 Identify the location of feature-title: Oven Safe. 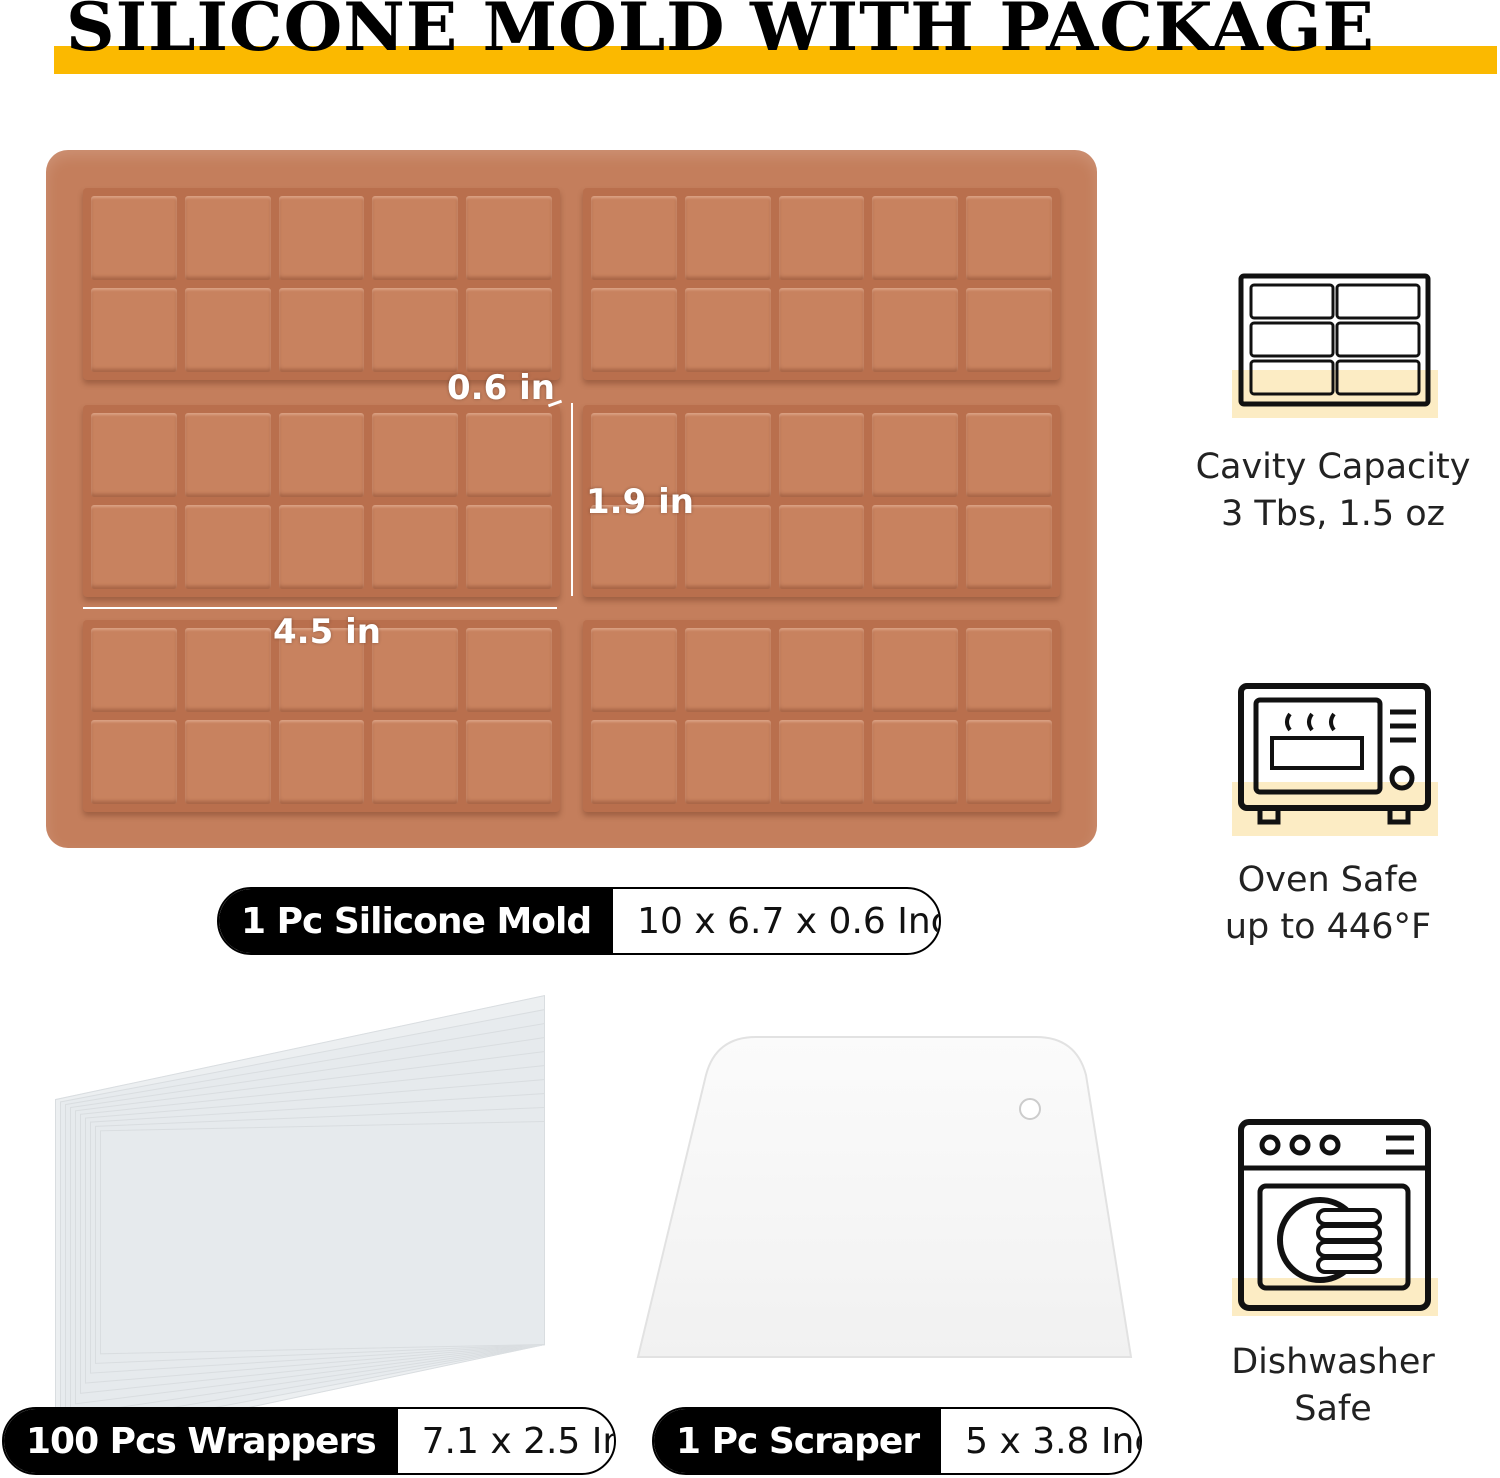
(1328, 880).